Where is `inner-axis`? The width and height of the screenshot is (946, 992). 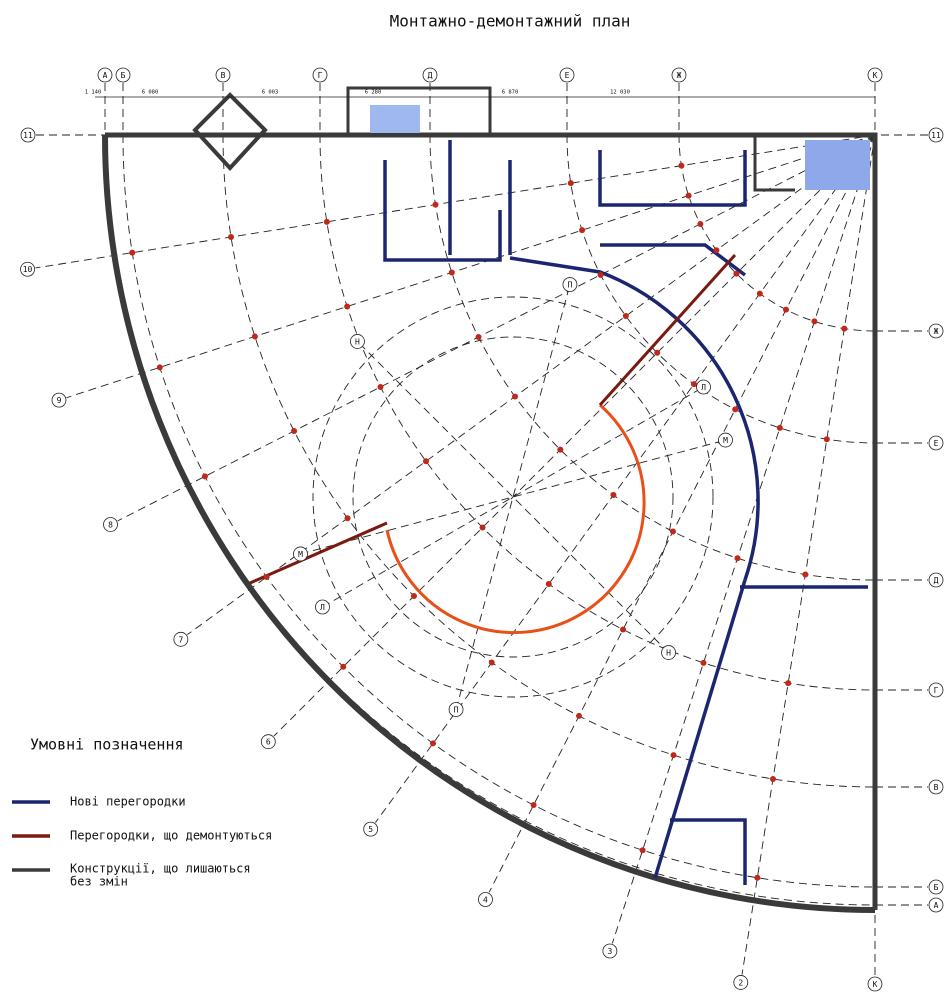
inner-axis is located at coordinates (513, 497).